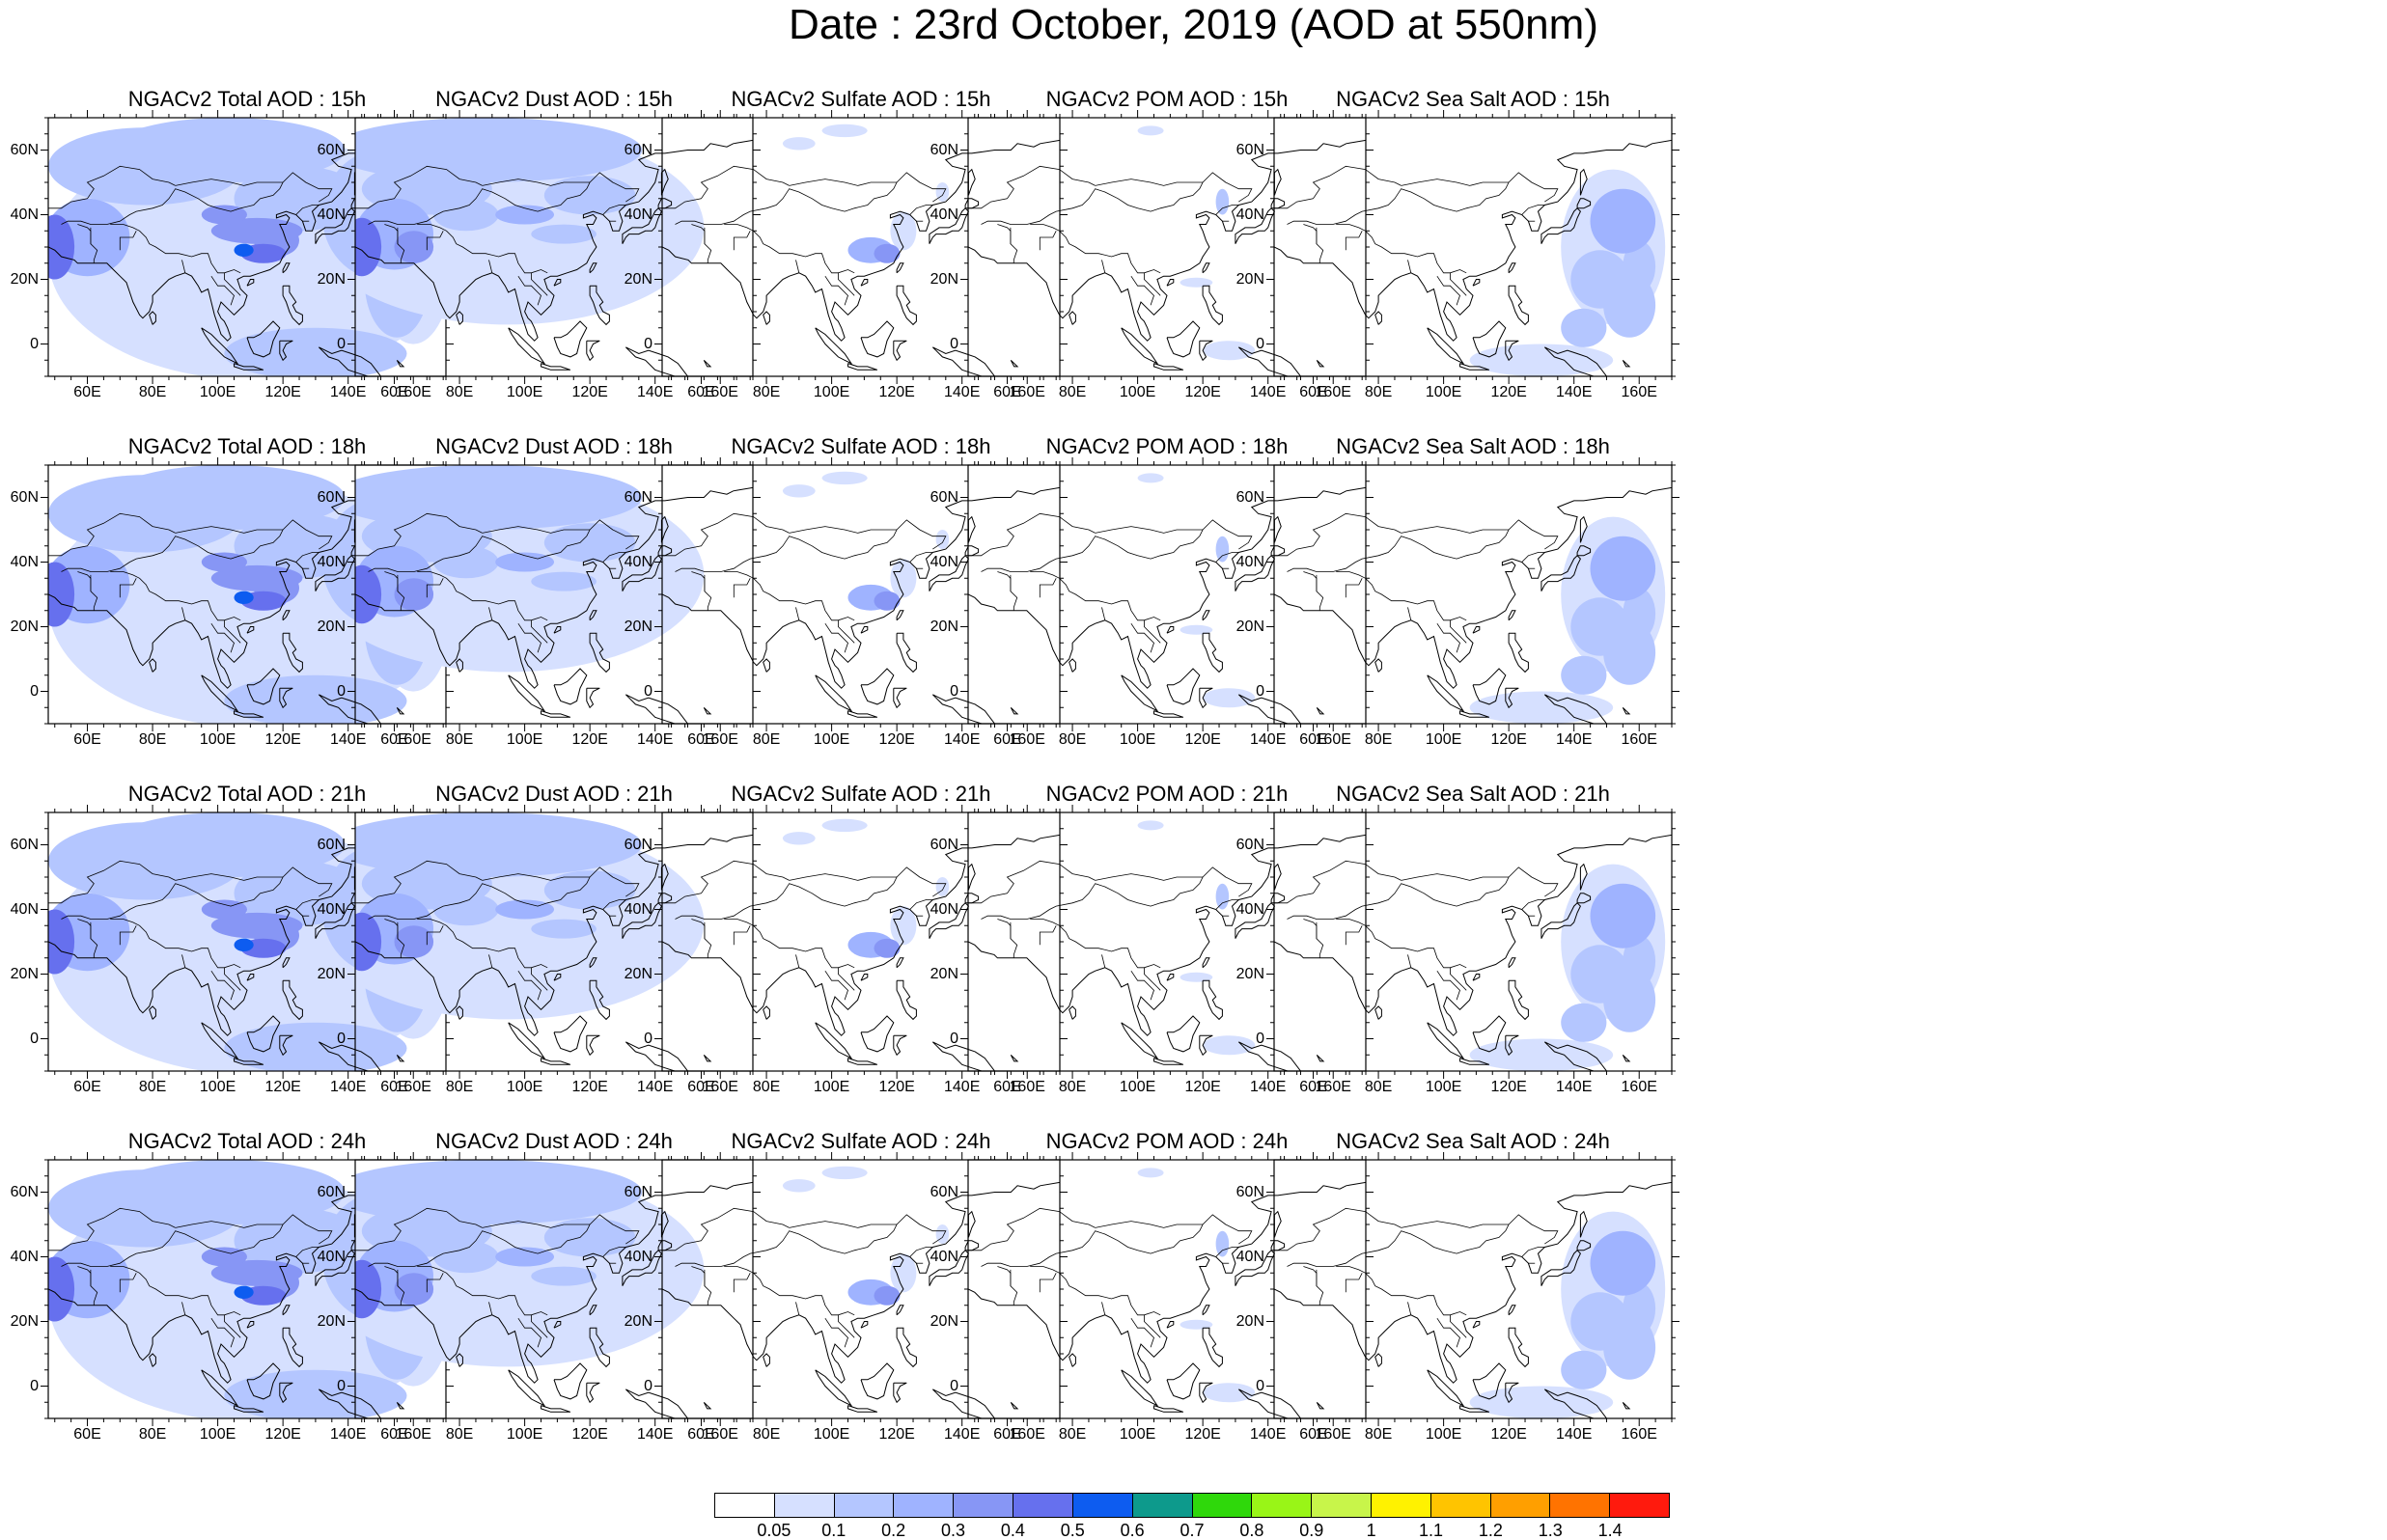 The image size is (2387, 1540). What do you see at coordinates (247, 1141) in the screenshot?
I see `panel-title: NGACv2 Total AOD : 24h` at bounding box center [247, 1141].